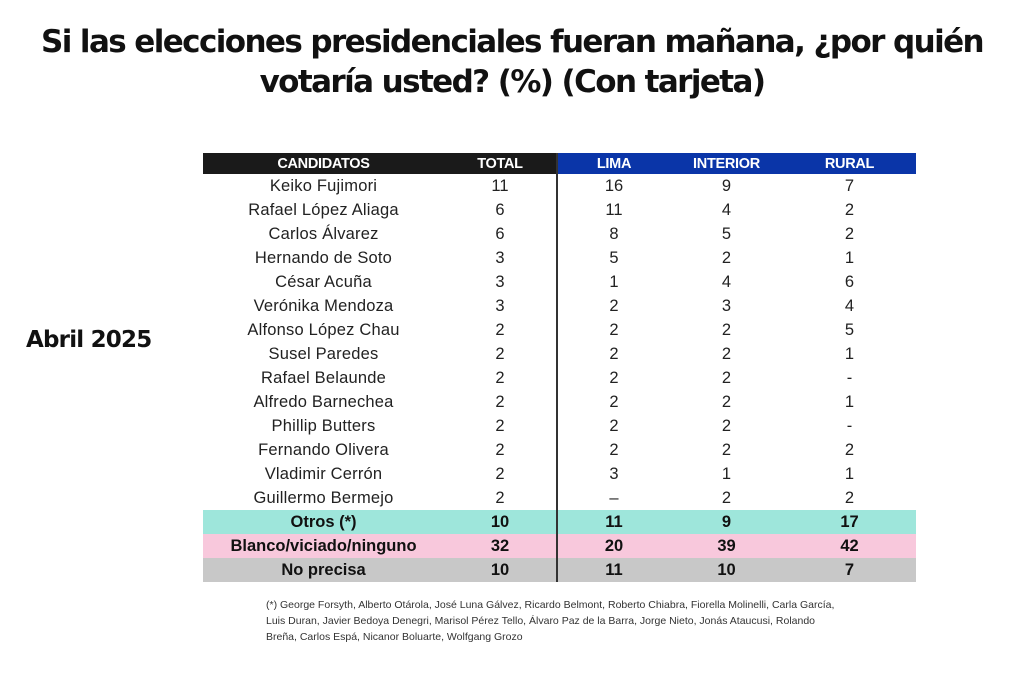 This screenshot has height=674, width=1024. I want to click on cell-candidate: Hernando de Soto, so click(323, 258).